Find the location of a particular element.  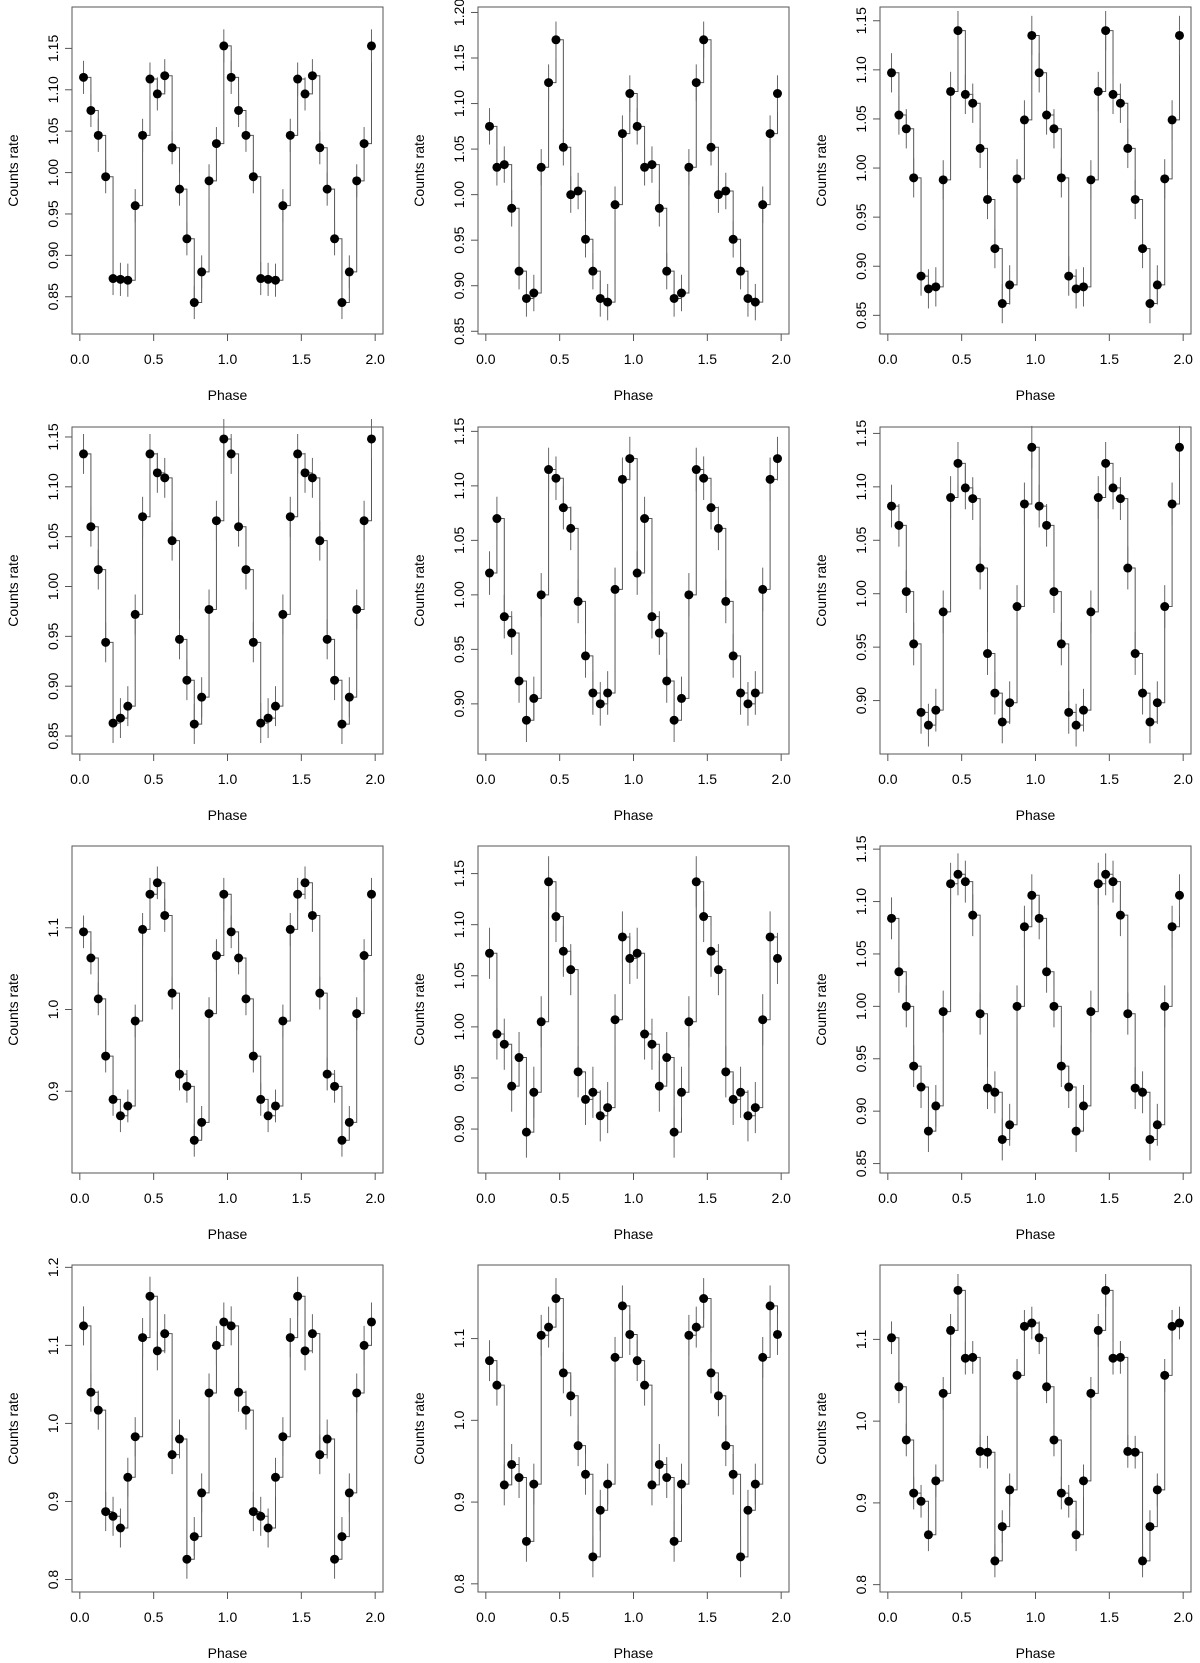

y-tick-label: 1.00 is located at coordinates (861, 1006).